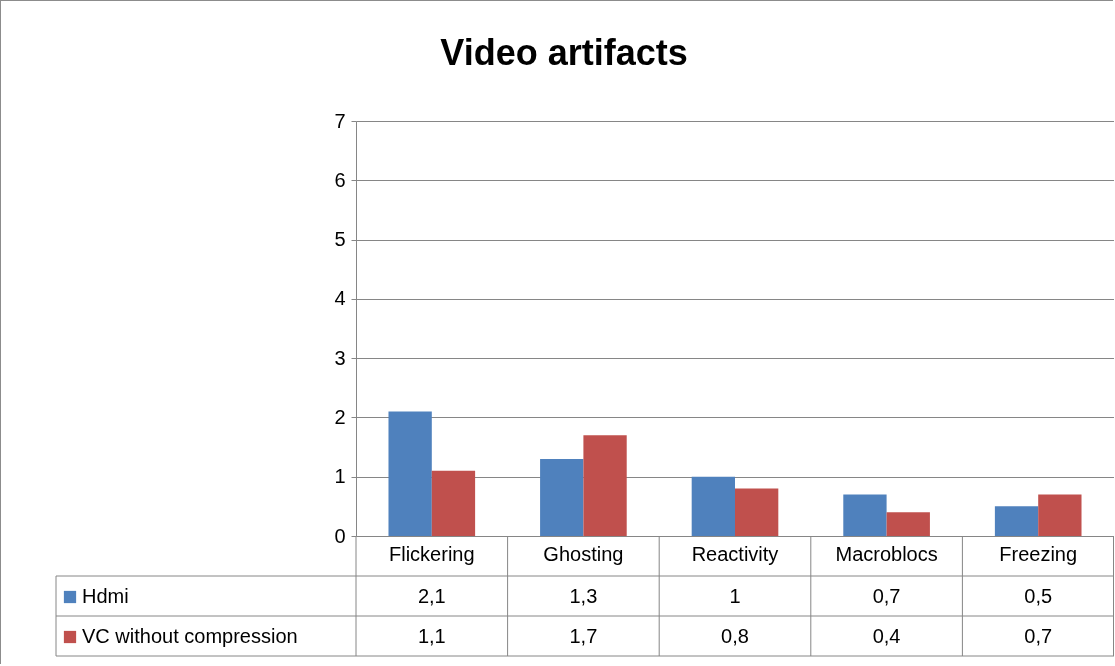 Image resolution: width=1115 pixels, height=666 pixels. Describe the element at coordinates (583, 553) in the screenshot. I see `x-tick-label: Ghosting` at that location.